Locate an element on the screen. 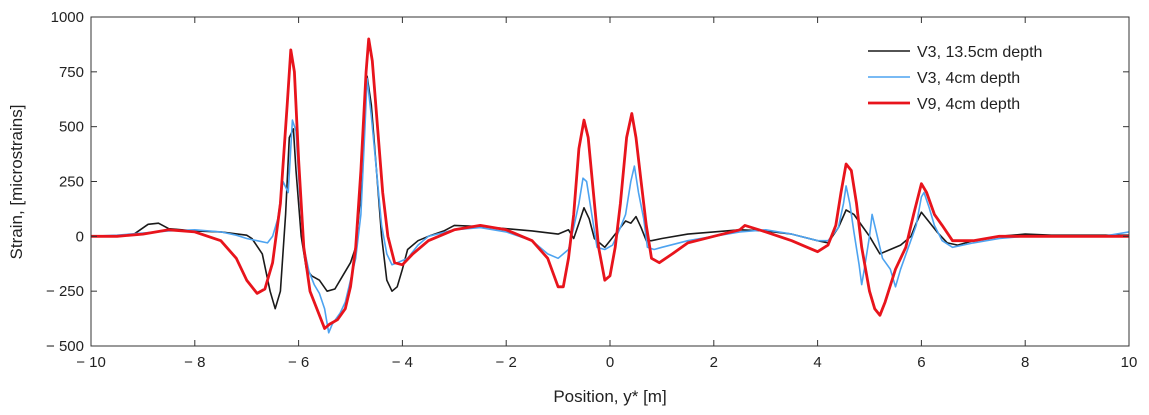 This screenshot has height=415, width=1149. x-tick-label: − 8 is located at coordinates (194, 362).